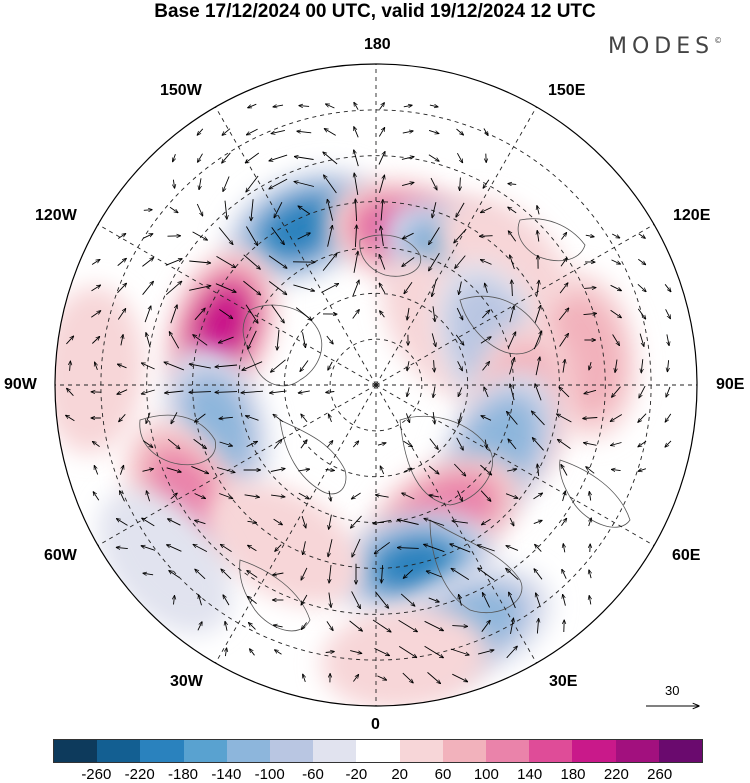 The image size is (750, 783). Describe the element at coordinates (551, 240) in the screenshot. I see `coastline` at that location.